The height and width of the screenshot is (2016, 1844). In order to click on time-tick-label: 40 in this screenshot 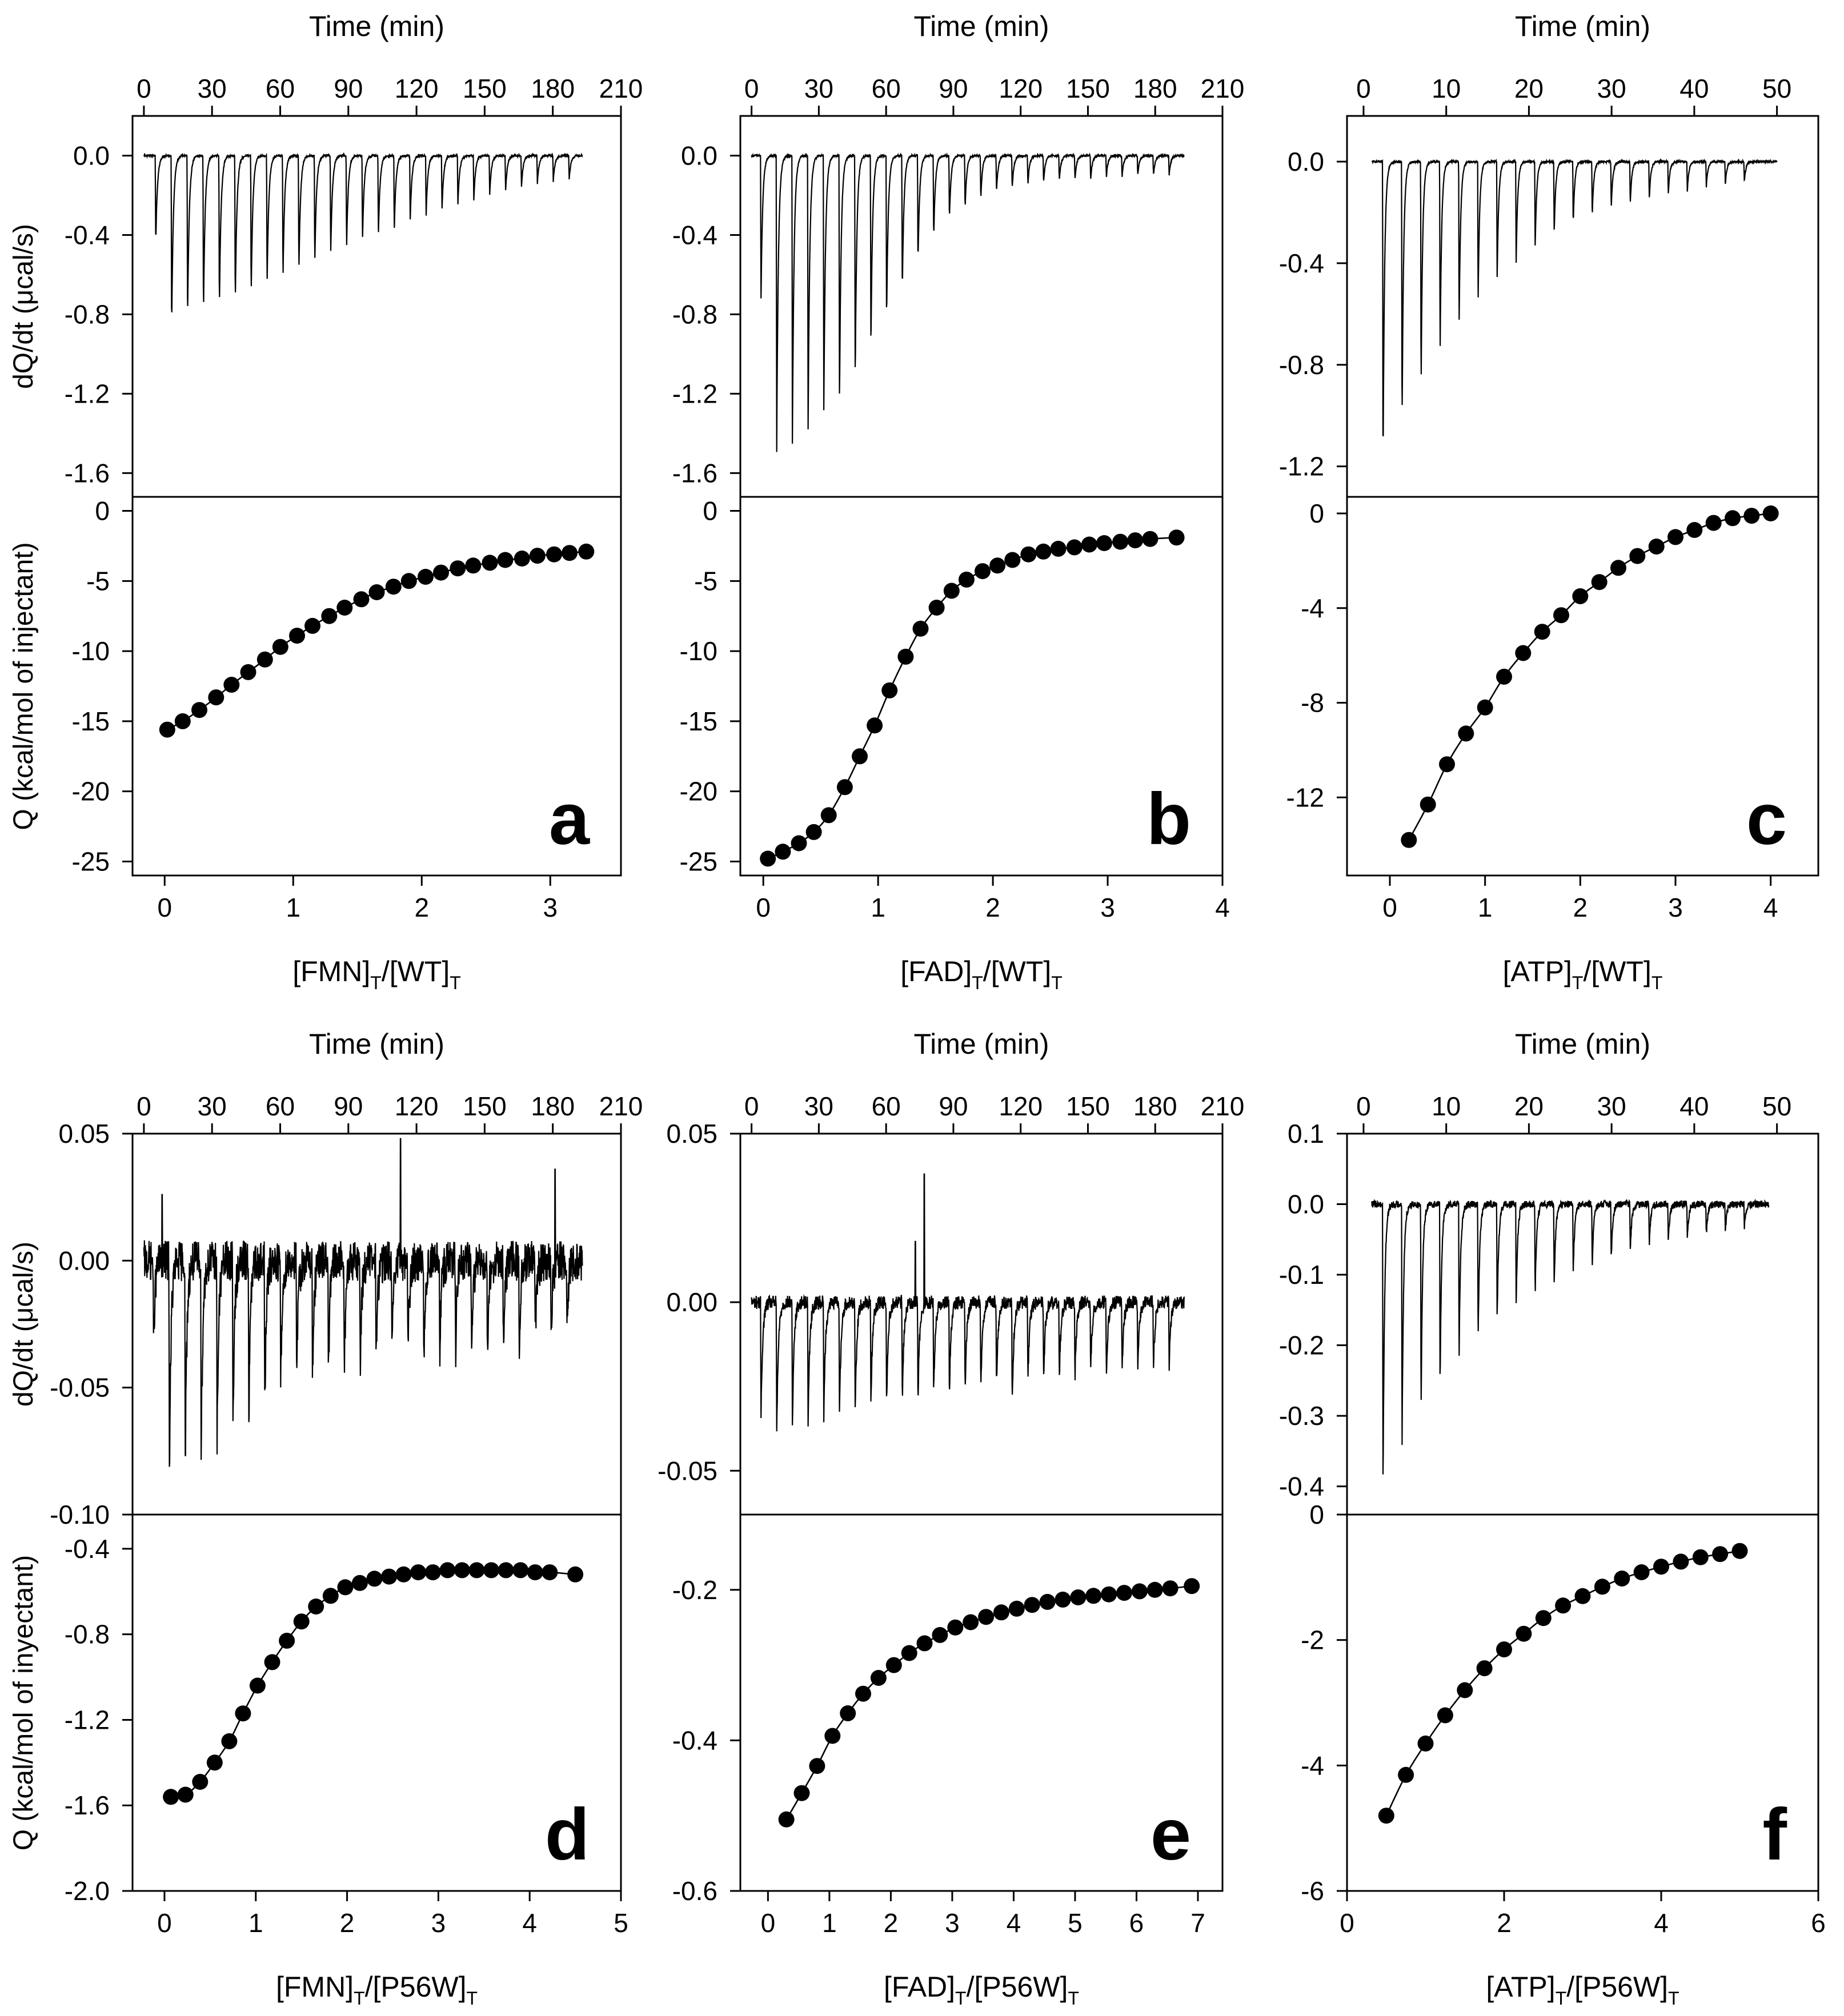, I will do `click(1694, 1106)`.